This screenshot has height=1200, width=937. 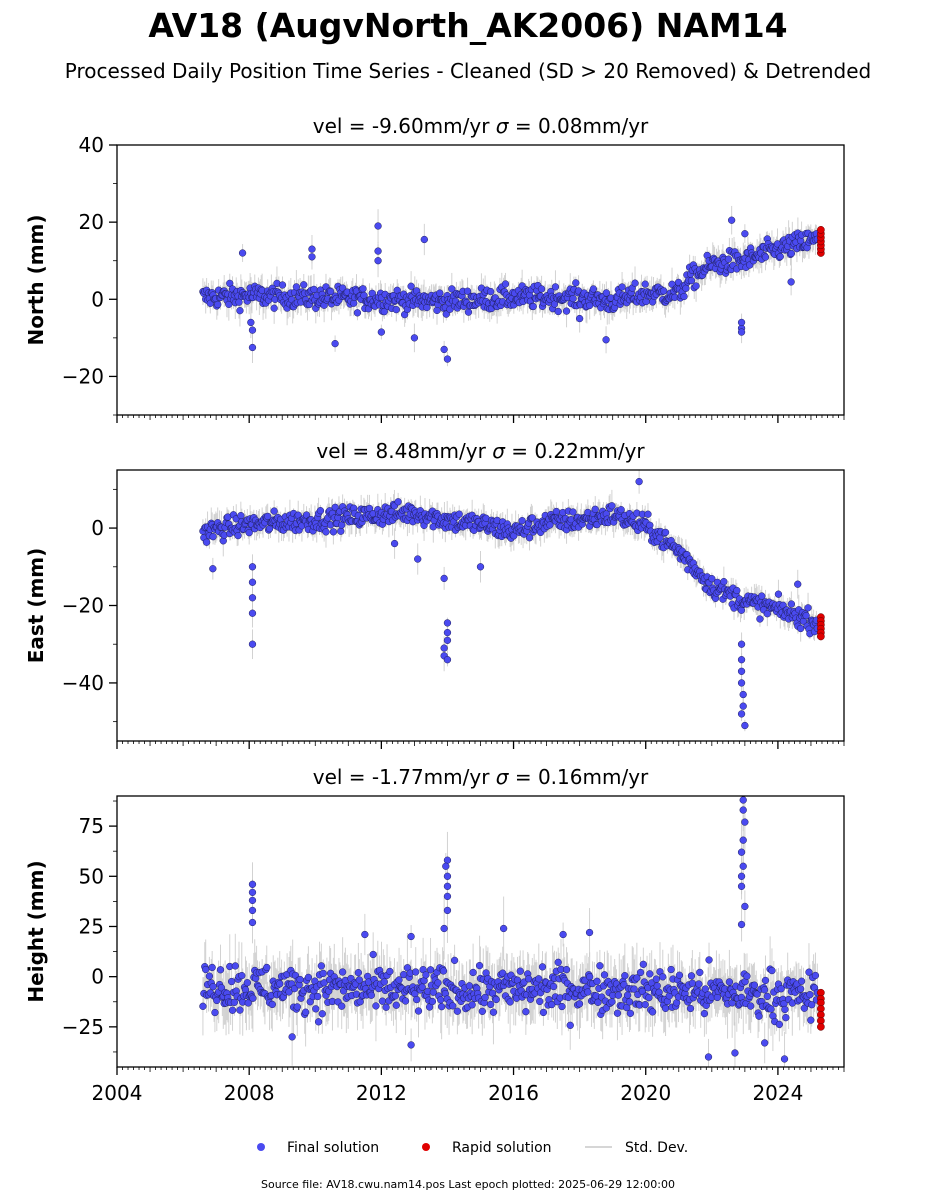 I want to click on y-tick-label: −25, so click(x=83, y=1027).